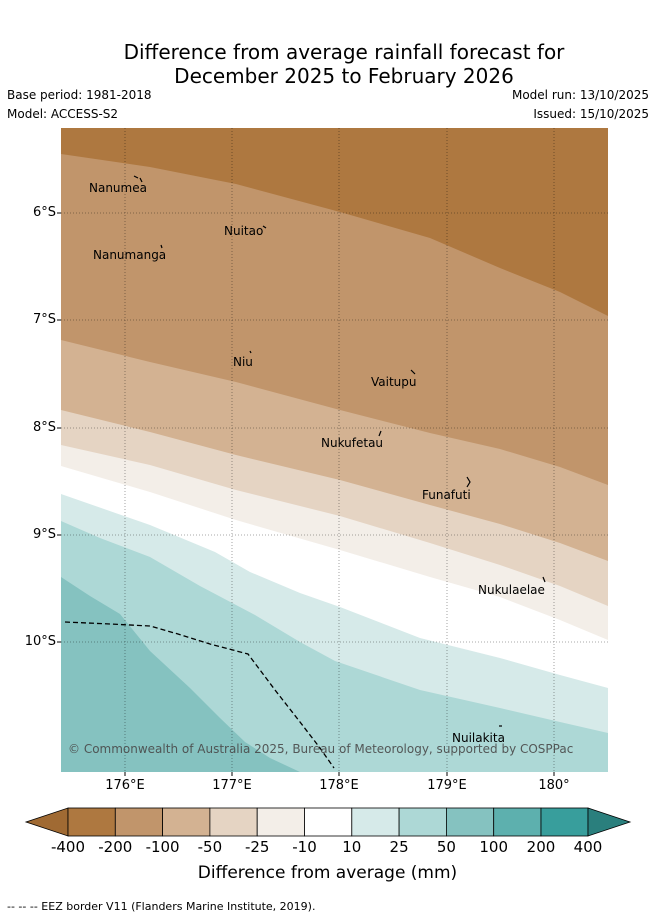 This screenshot has width=655, height=919. Describe the element at coordinates (580, 95) in the screenshot. I see `model-run: Model run: 13/10/2025` at that location.